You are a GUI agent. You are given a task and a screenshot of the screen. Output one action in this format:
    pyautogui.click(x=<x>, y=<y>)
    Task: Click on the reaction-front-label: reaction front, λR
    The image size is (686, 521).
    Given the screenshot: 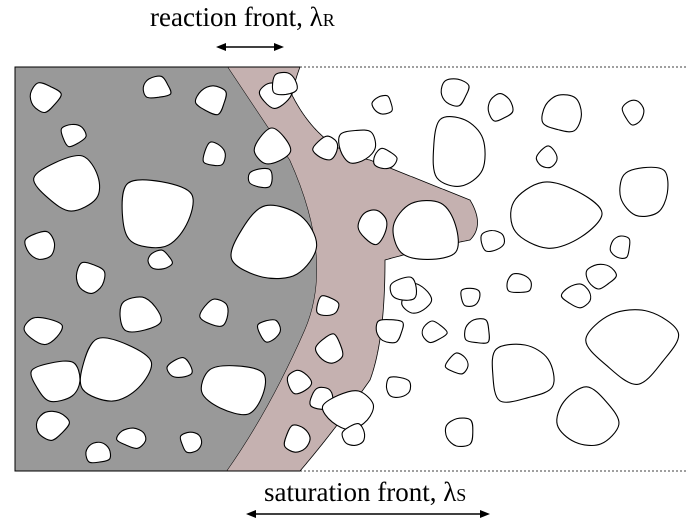 What is the action you would take?
    pyautogui.click(x=242, y=17)
    